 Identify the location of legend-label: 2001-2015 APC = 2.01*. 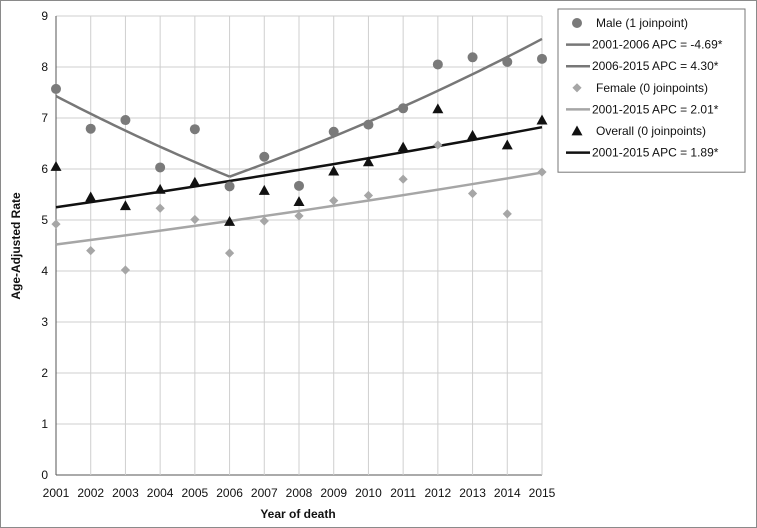
(655, 109).